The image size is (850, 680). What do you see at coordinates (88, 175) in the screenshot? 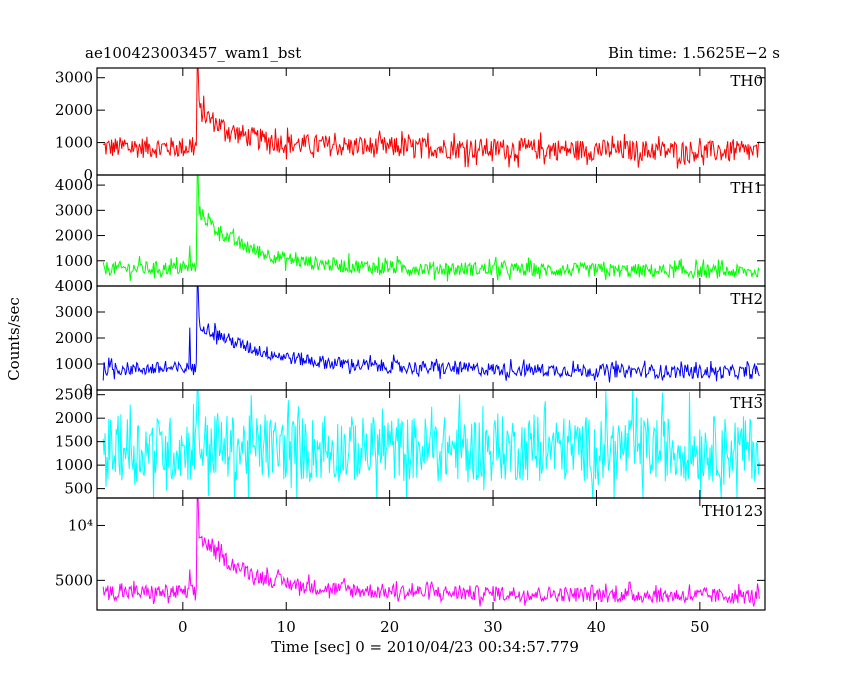
I see `y-tick-label-th0: 0` at bounding box center [88, 175].